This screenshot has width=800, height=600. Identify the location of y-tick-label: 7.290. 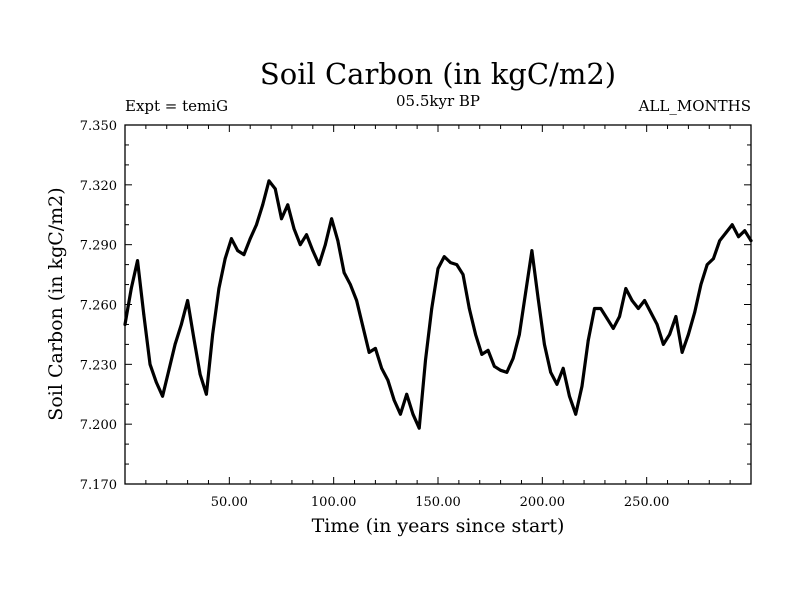
(98, 246).